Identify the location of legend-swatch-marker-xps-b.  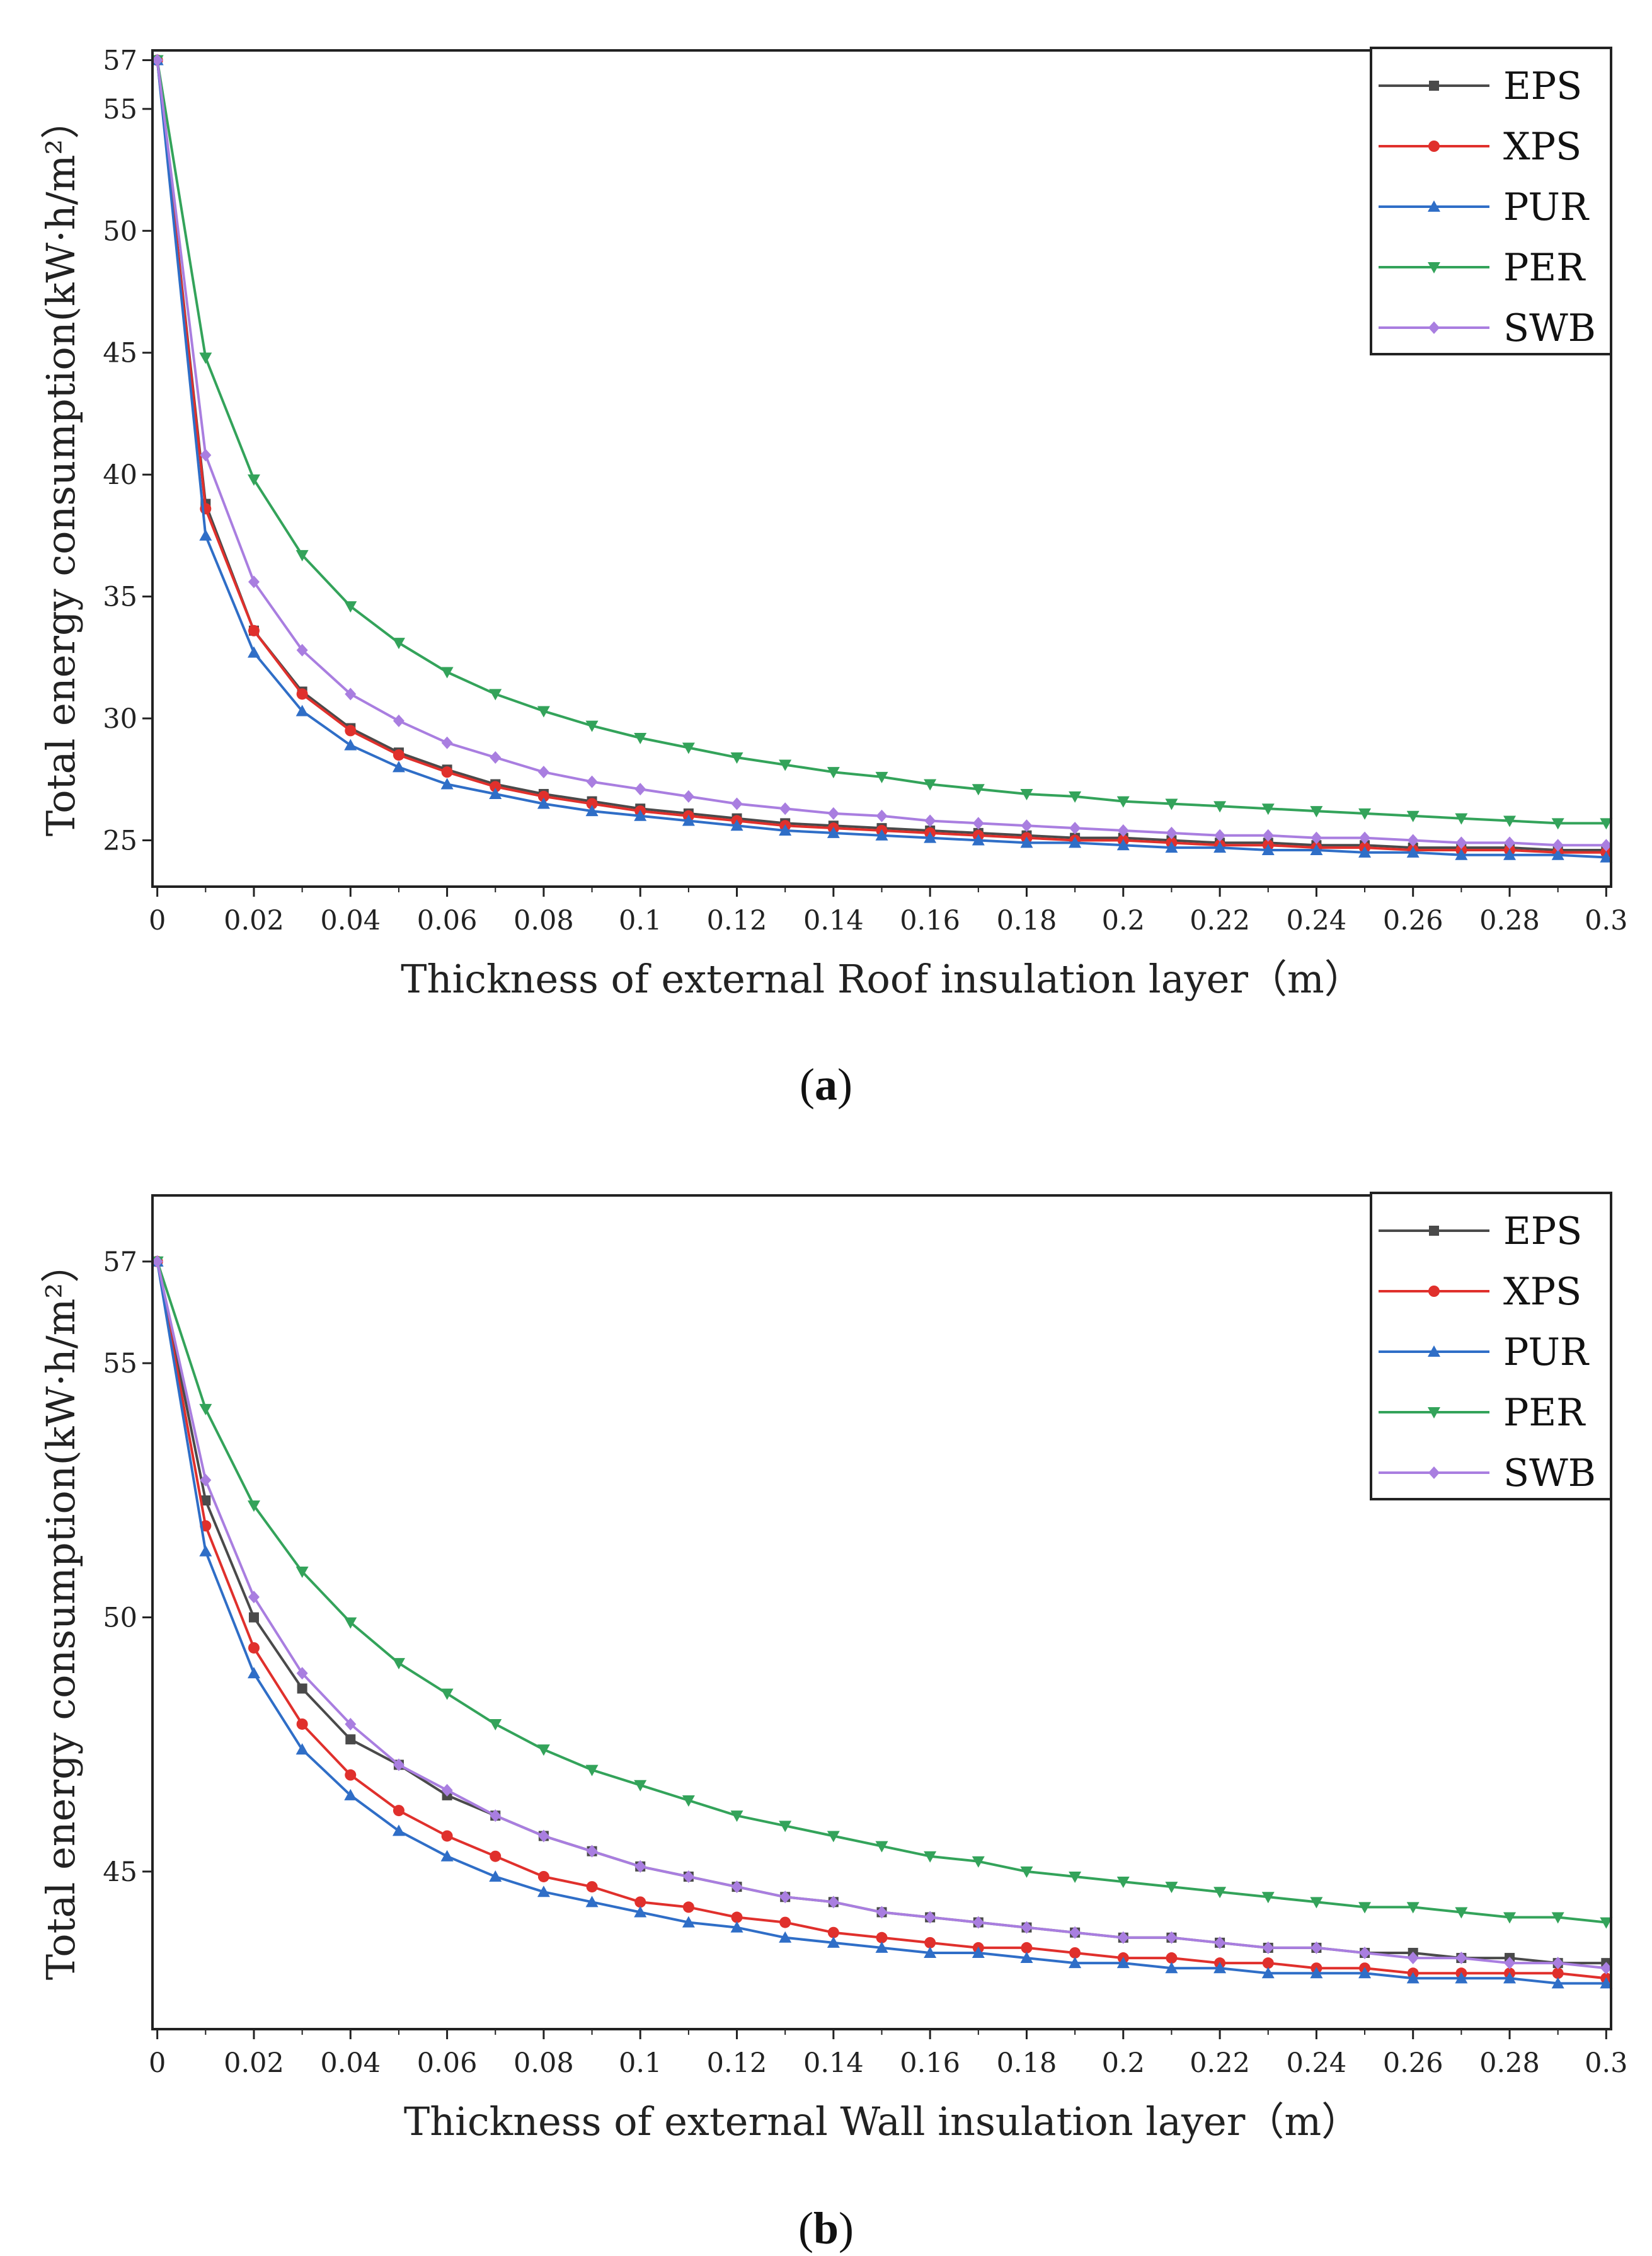
(1434, 1291).